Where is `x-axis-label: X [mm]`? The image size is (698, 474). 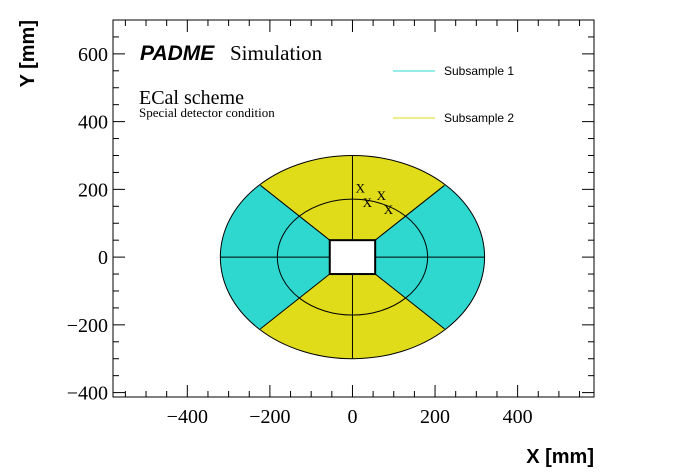
x-axis-label: X [mm] is located at coordinates (560, 457).